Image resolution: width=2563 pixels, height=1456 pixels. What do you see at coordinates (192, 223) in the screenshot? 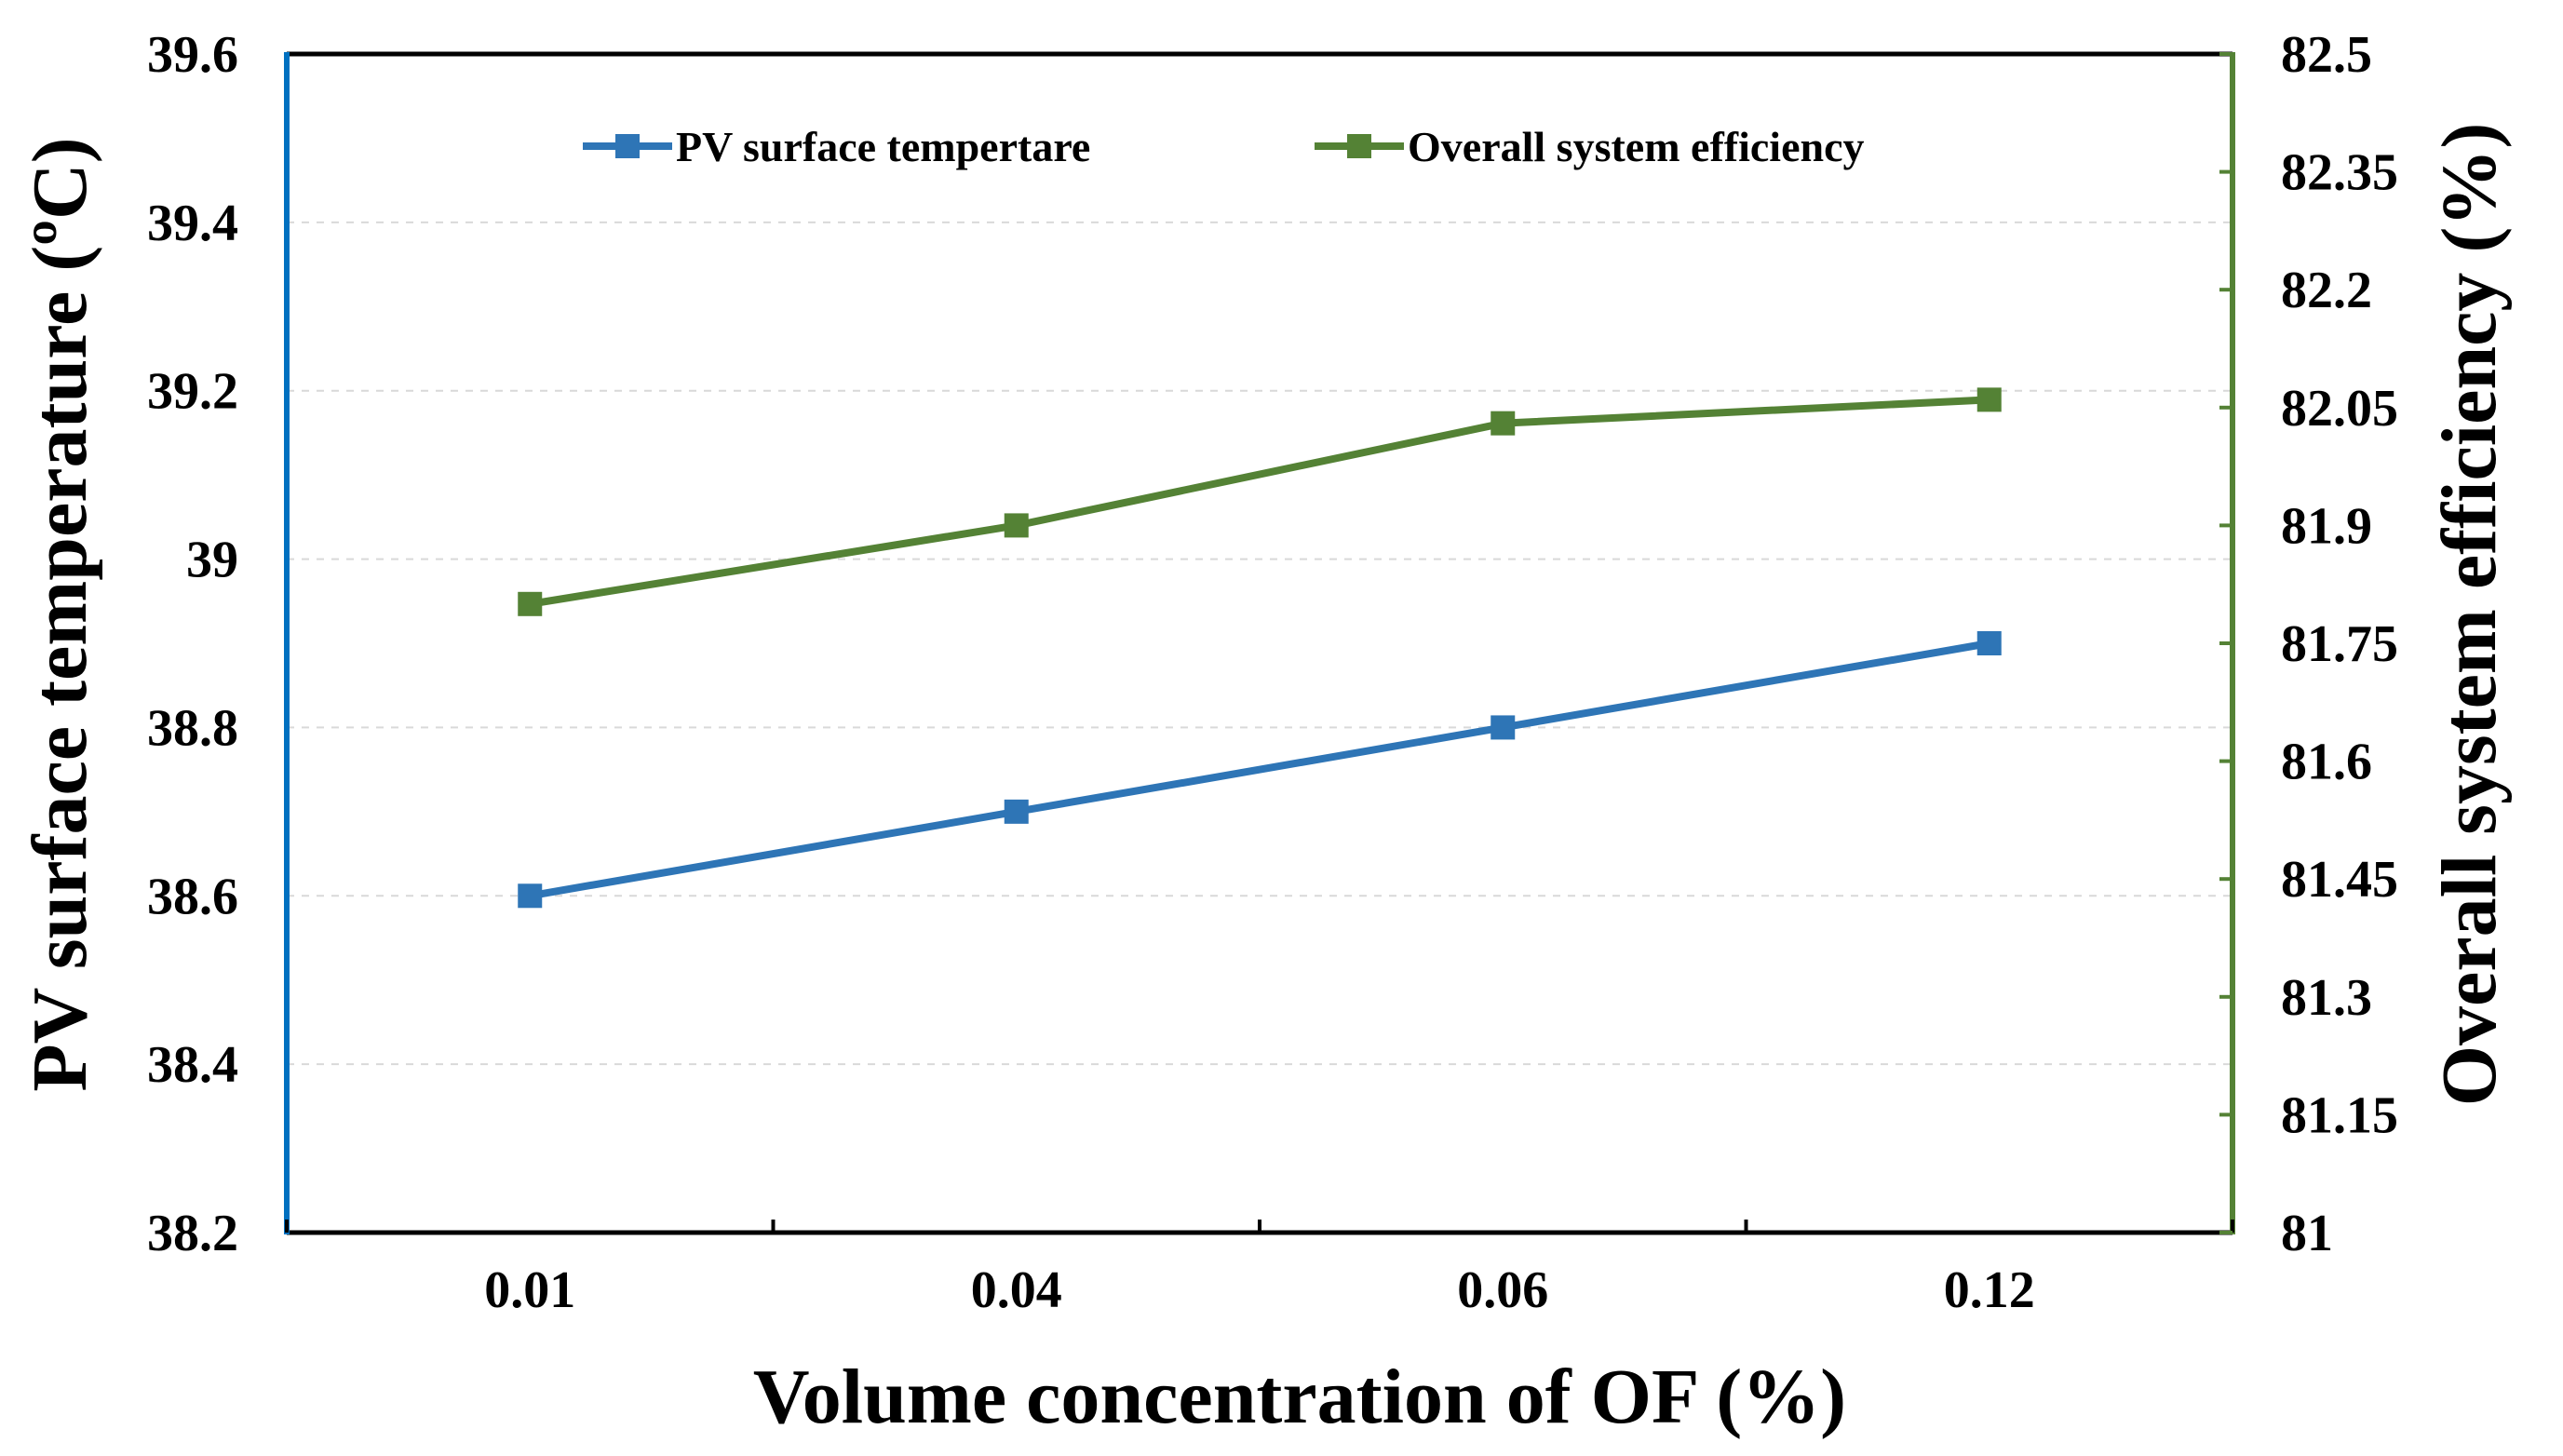
I see `y-left-tick-label: 39.4` at bounding box center [192, 223].